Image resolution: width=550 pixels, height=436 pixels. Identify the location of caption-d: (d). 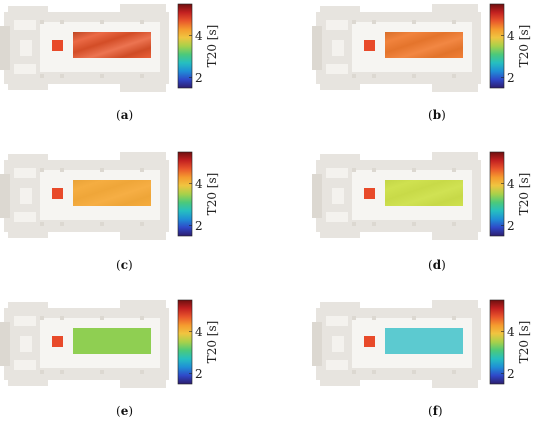
(437, 265).